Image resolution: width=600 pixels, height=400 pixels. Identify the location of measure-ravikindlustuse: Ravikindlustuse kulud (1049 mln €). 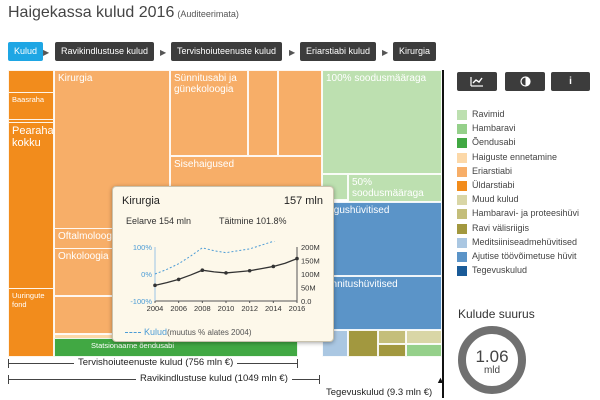
(164, 379).